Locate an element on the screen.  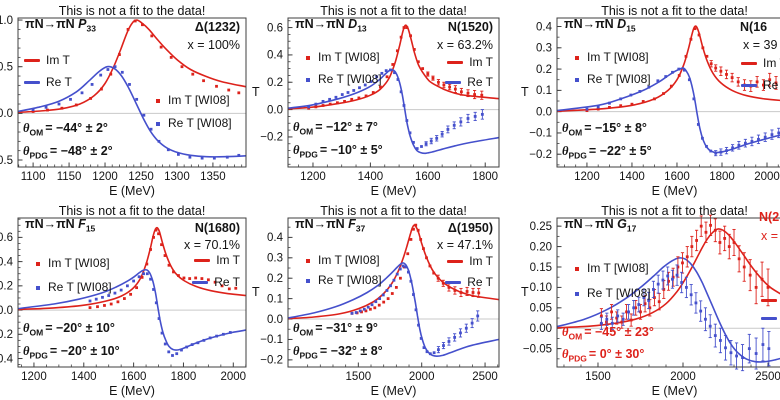
y-tick-label: 0.5 is located at coordinates (6, 68).